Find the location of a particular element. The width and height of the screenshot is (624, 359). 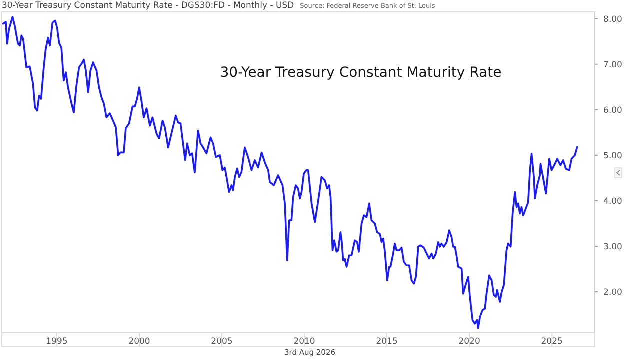

x-tick-label: 2005 is located at coordinates (222, 342).